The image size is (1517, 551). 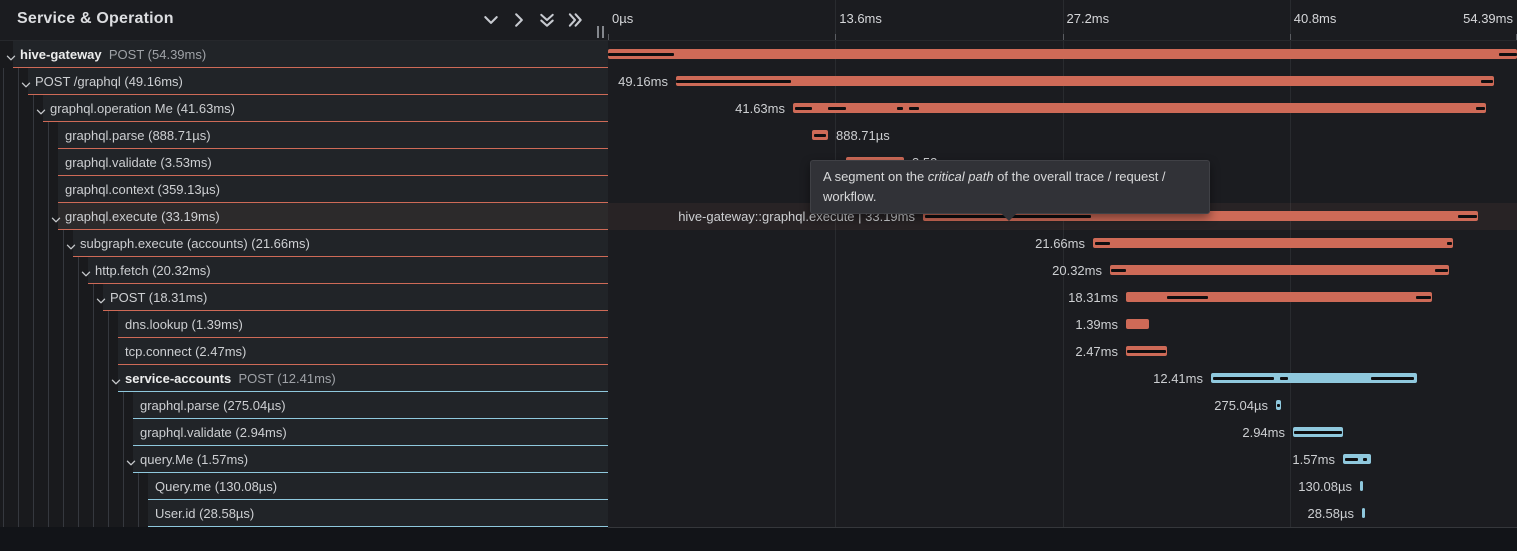 I want to click on span-tree-item: graphql.parse (275.04µs), so click(x=304, y=405).